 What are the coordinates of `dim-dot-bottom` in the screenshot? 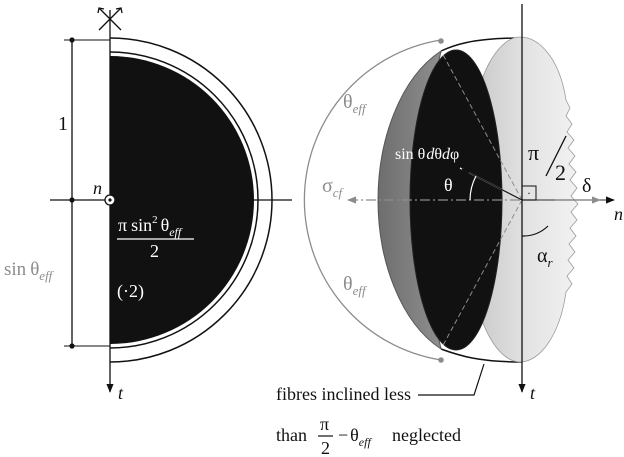 It's located at (72, 346).